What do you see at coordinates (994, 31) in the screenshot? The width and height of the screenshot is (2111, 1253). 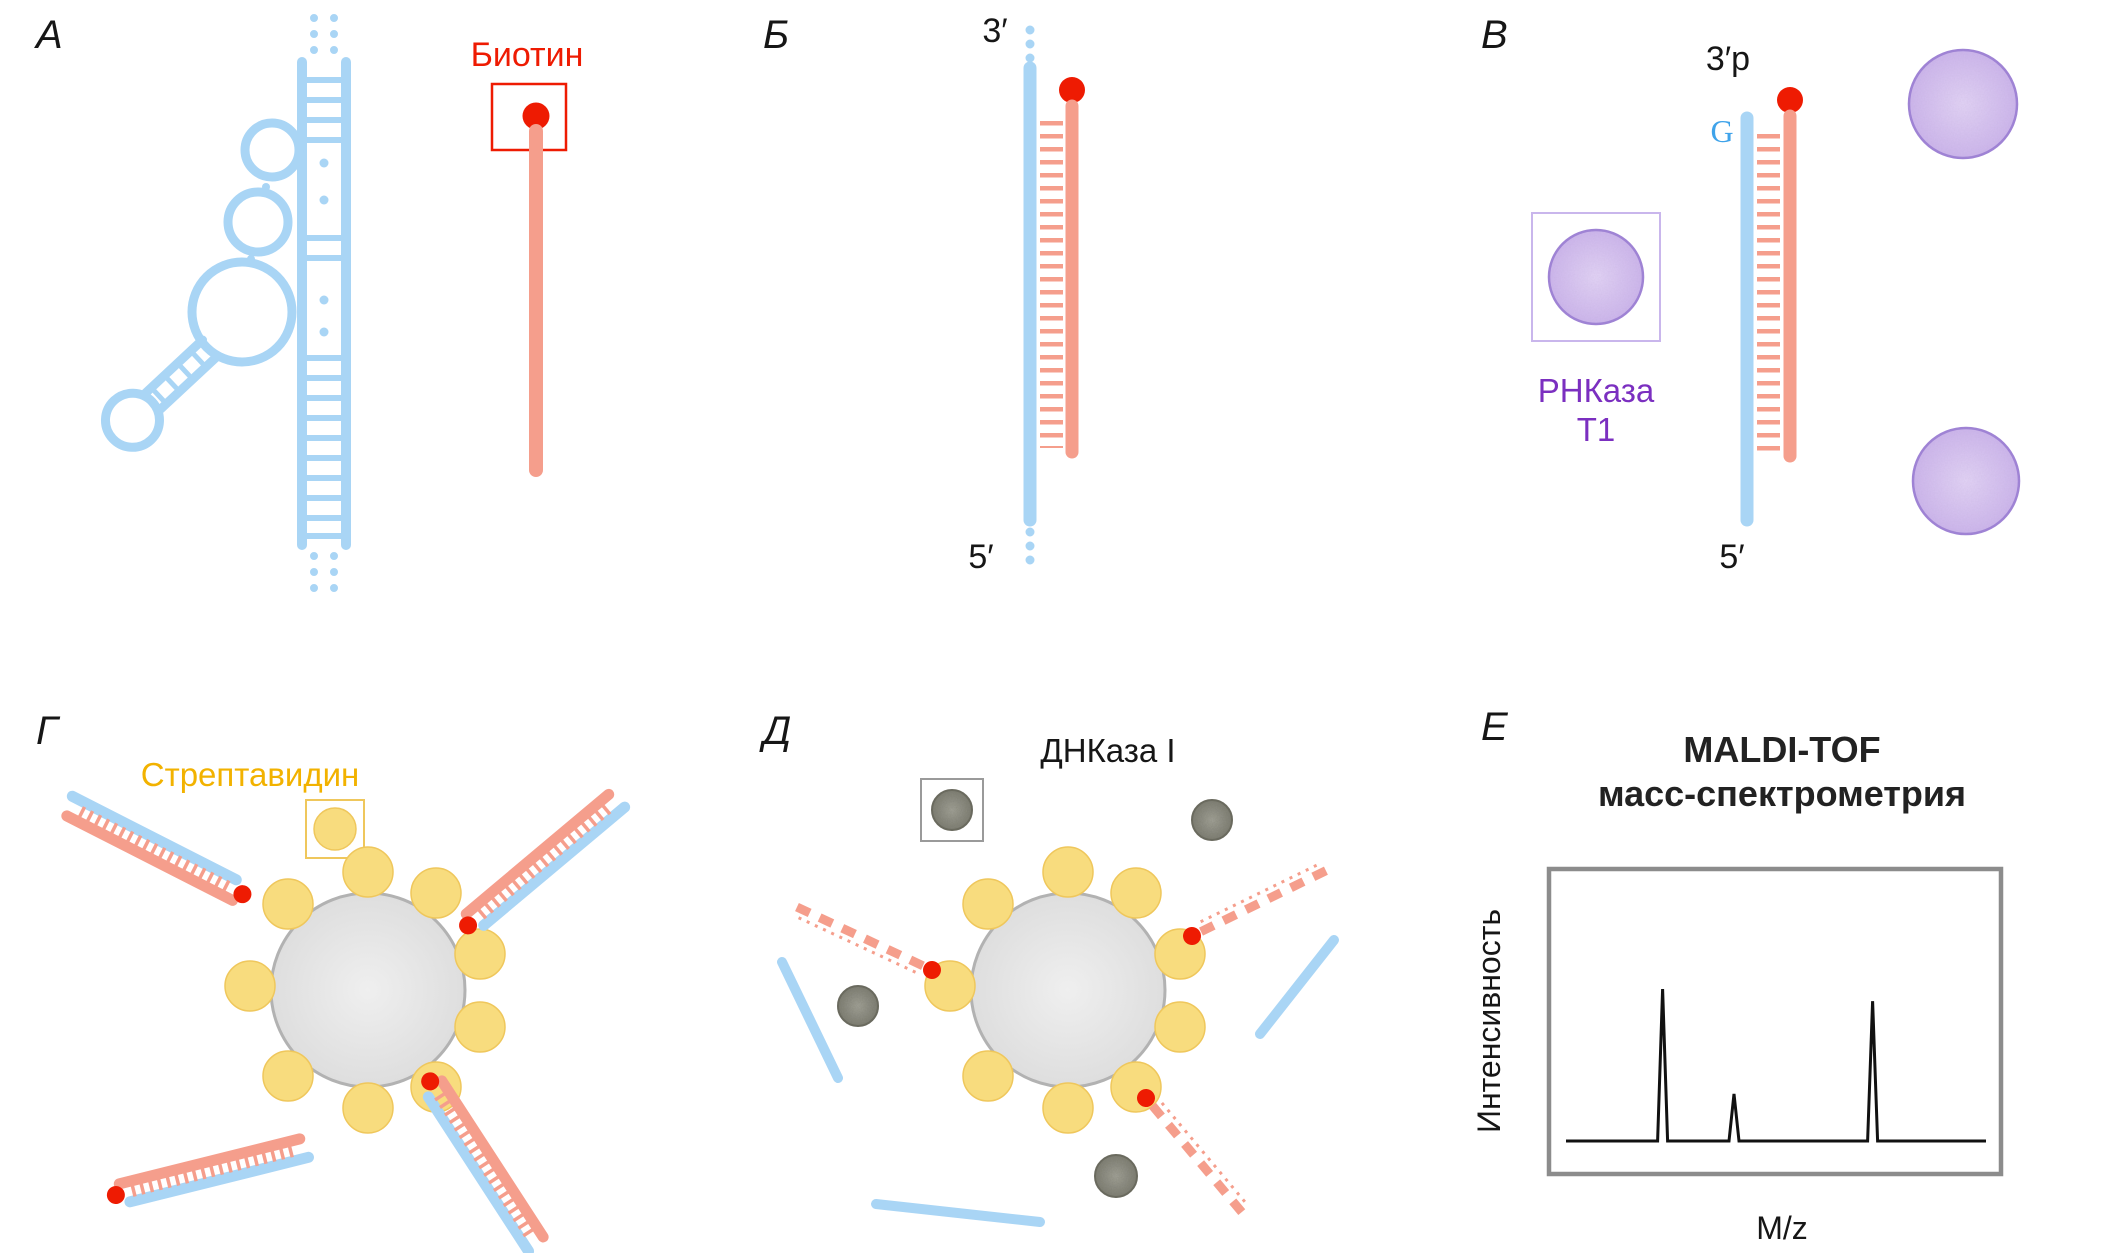 I see `three-prime-label: 3′` at bounding box center [994, 31].